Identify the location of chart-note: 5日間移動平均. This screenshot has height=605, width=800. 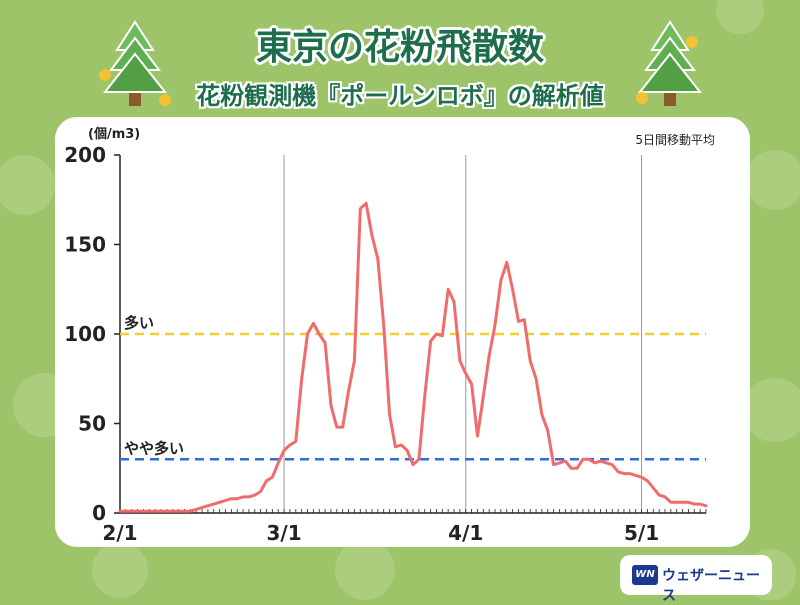
(675, 140).